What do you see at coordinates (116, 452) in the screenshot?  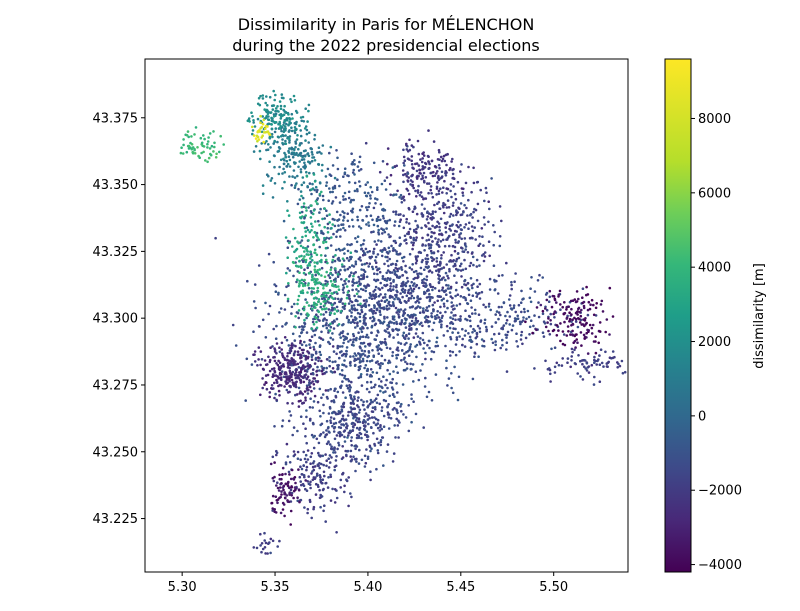 I see `y-tick-label: 43.250` at bounding box center [116, 452].